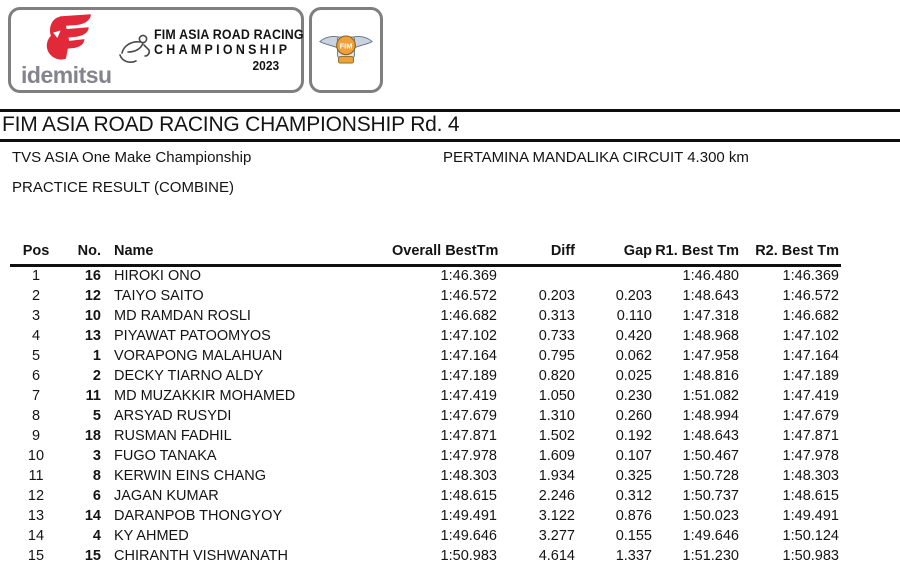 The height and width of the screenshot is (579, 900). Describe the element at coordinates (36, 535) in the screenshot. I see `cell-pos: 14` at that location.